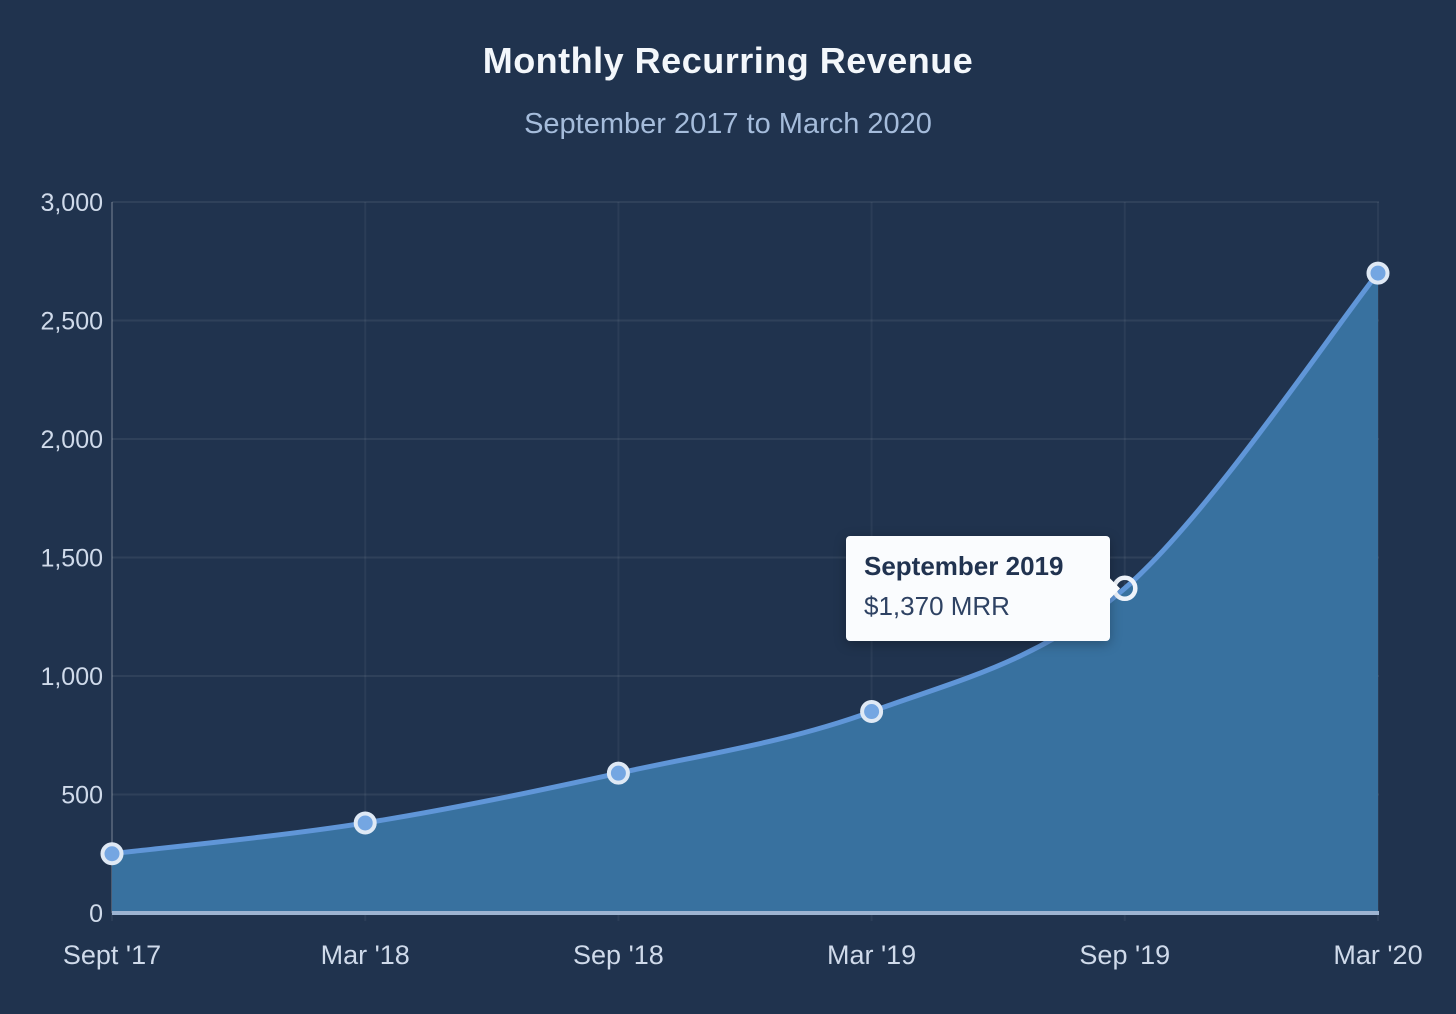 This screenshot has width=1456, height=1014. I want to click on y-tick-label: 1,000, so click(71, 677).